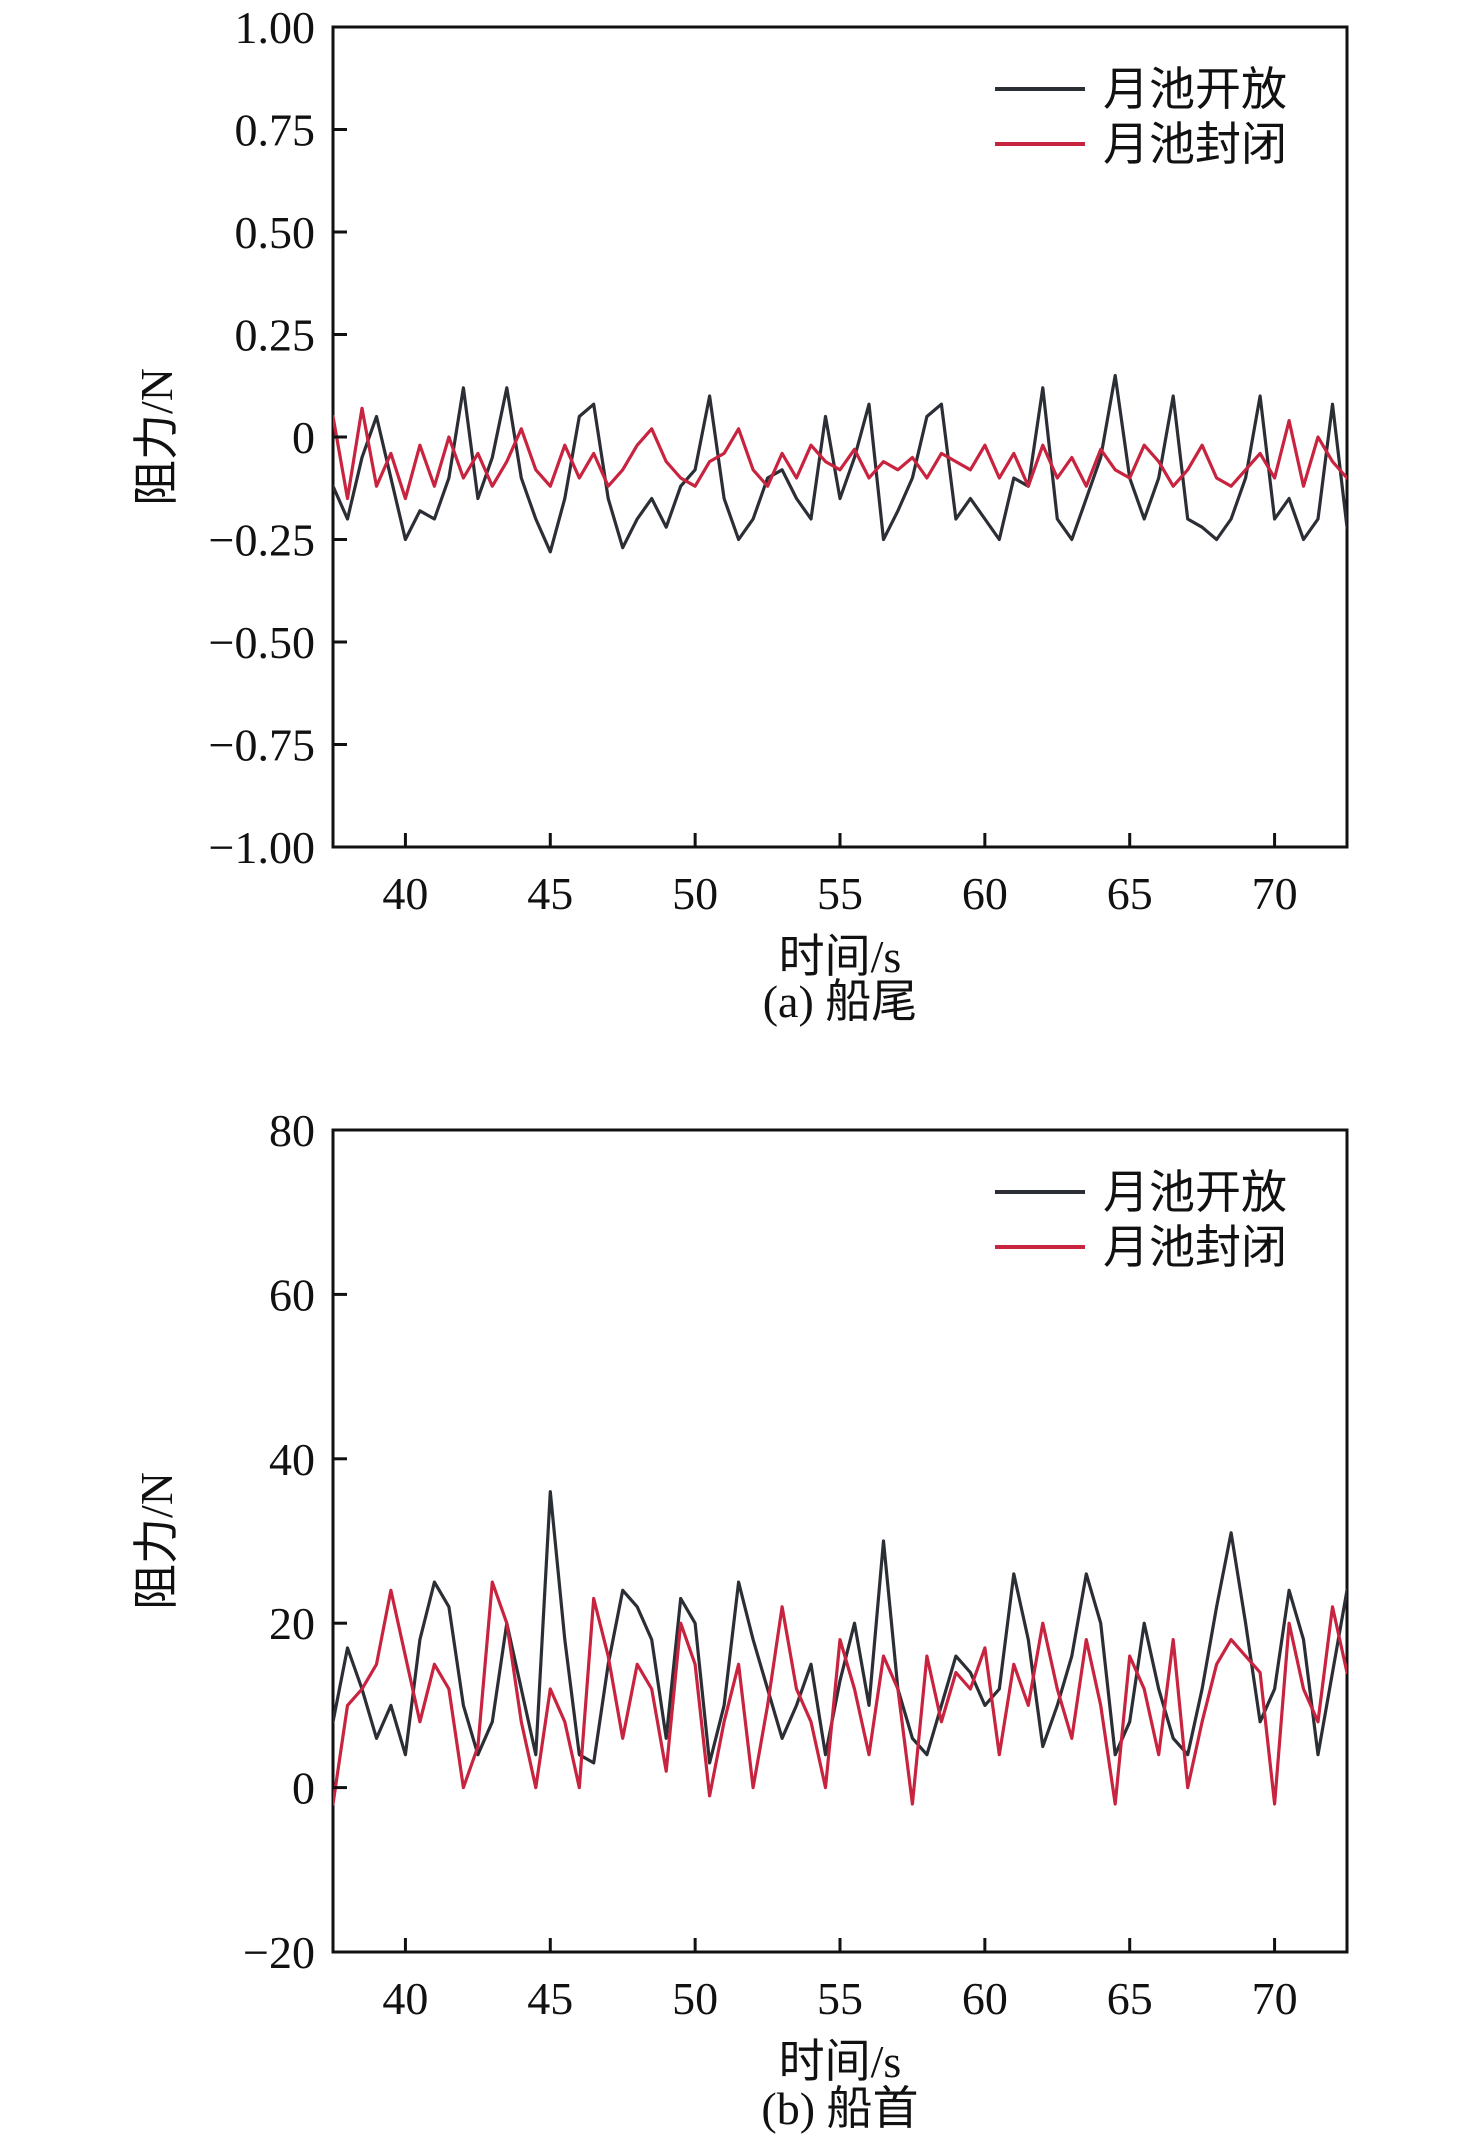  Describe the element at coordinates (262, 745) in the screenshot. I see `y-tick-label: −0.75` at that location.